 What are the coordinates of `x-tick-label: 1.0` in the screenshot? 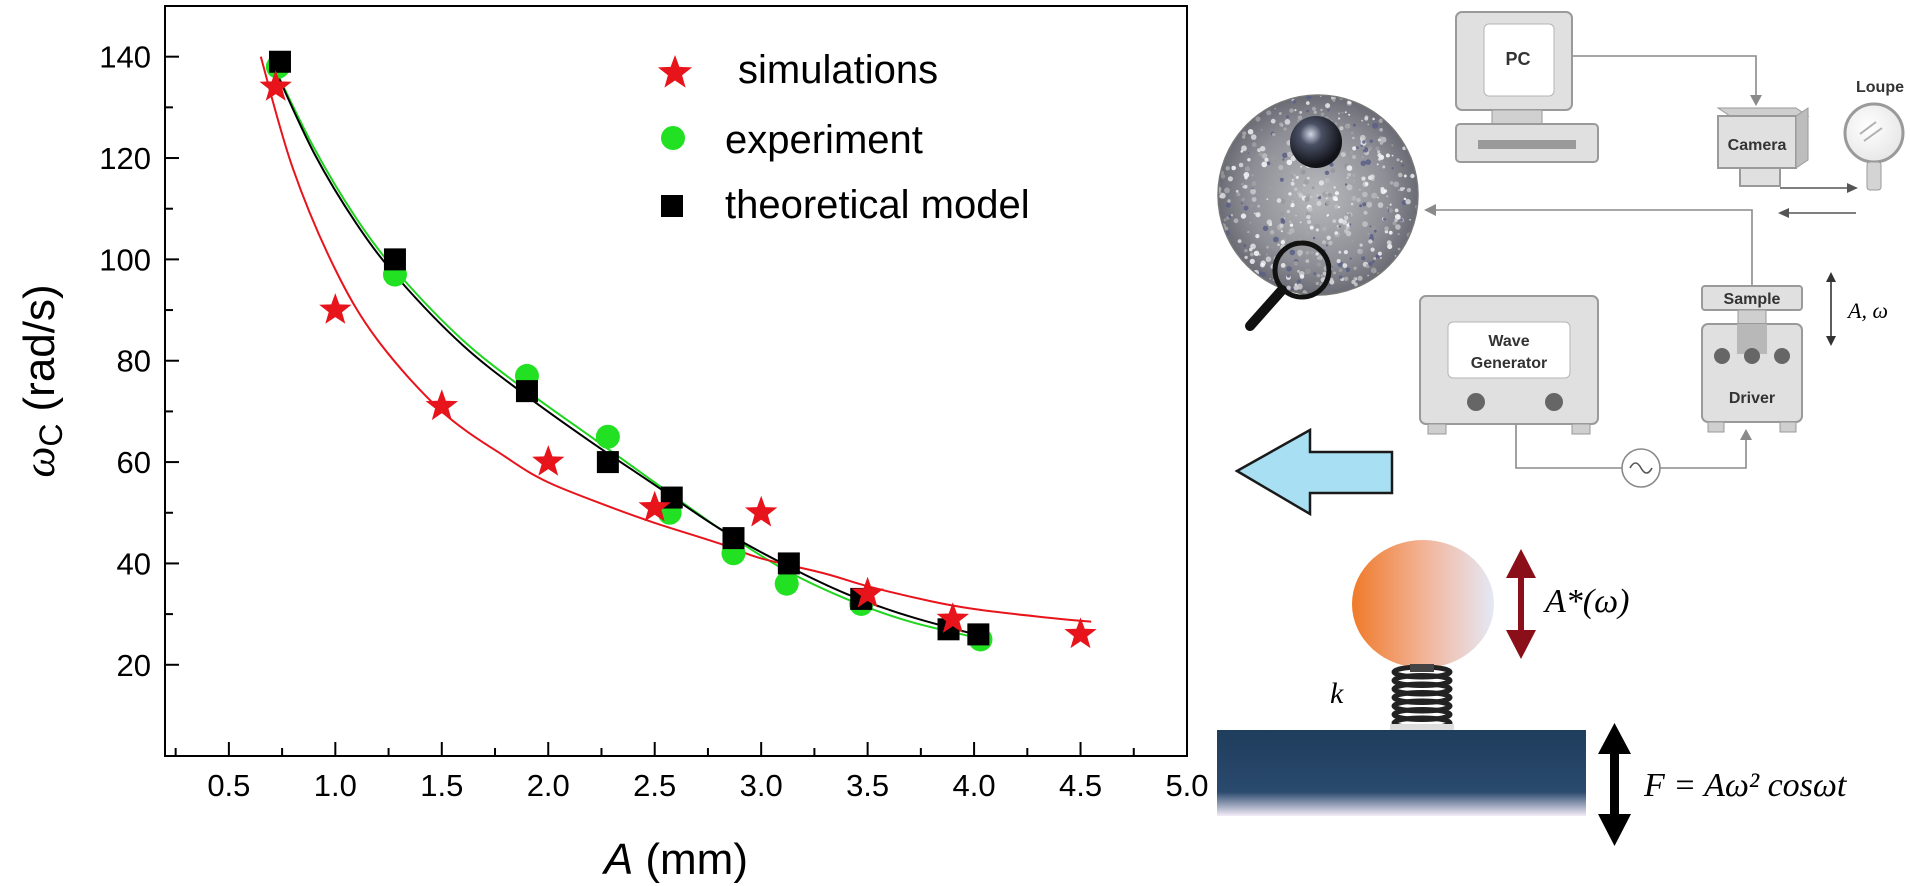 It's located at (335, 785).